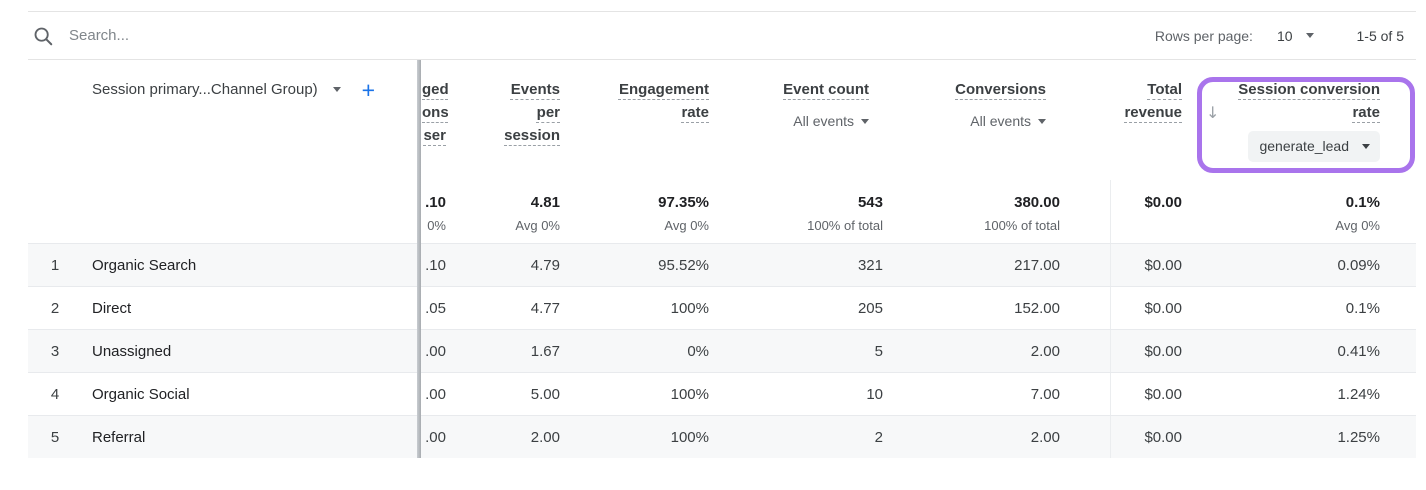  I want to click on conversions-filter: All events, so click(973, 121).